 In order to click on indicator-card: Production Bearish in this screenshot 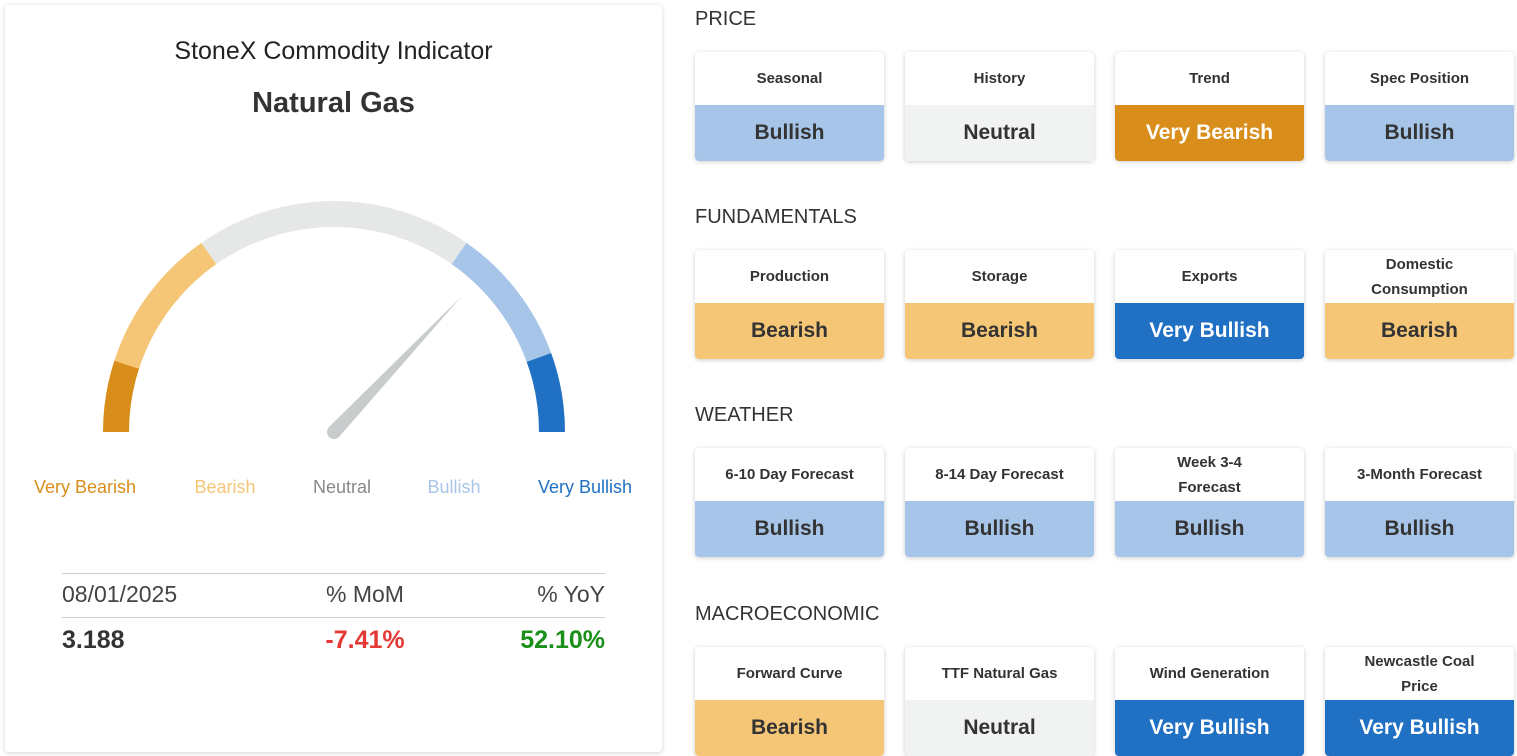, I will do `click(789, 304)`.